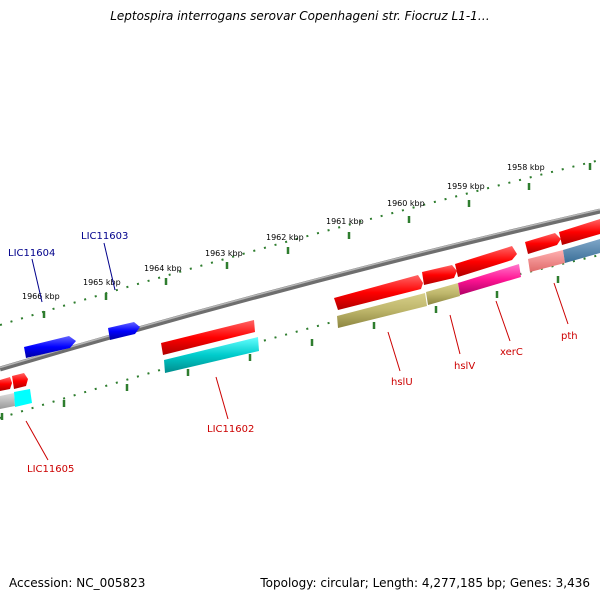 The height and width of the screenshot is (600, 600). Describe the element at coordinates (208, 337) in the screenshot. I see `gene-lic11602` at that location.